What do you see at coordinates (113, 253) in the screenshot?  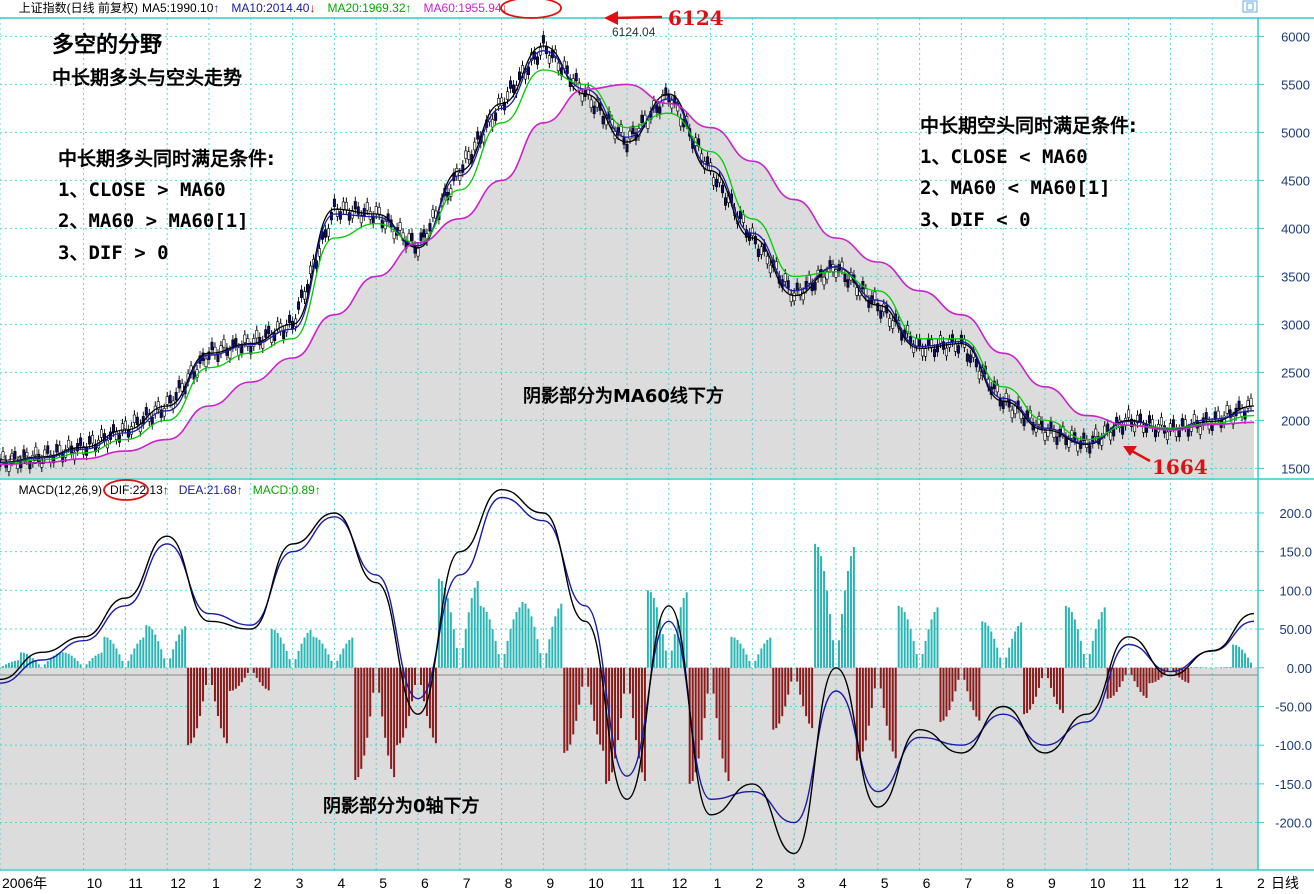 I see `bull-condition-3: 3、DIF > 0` at bounding box center [113, 253].